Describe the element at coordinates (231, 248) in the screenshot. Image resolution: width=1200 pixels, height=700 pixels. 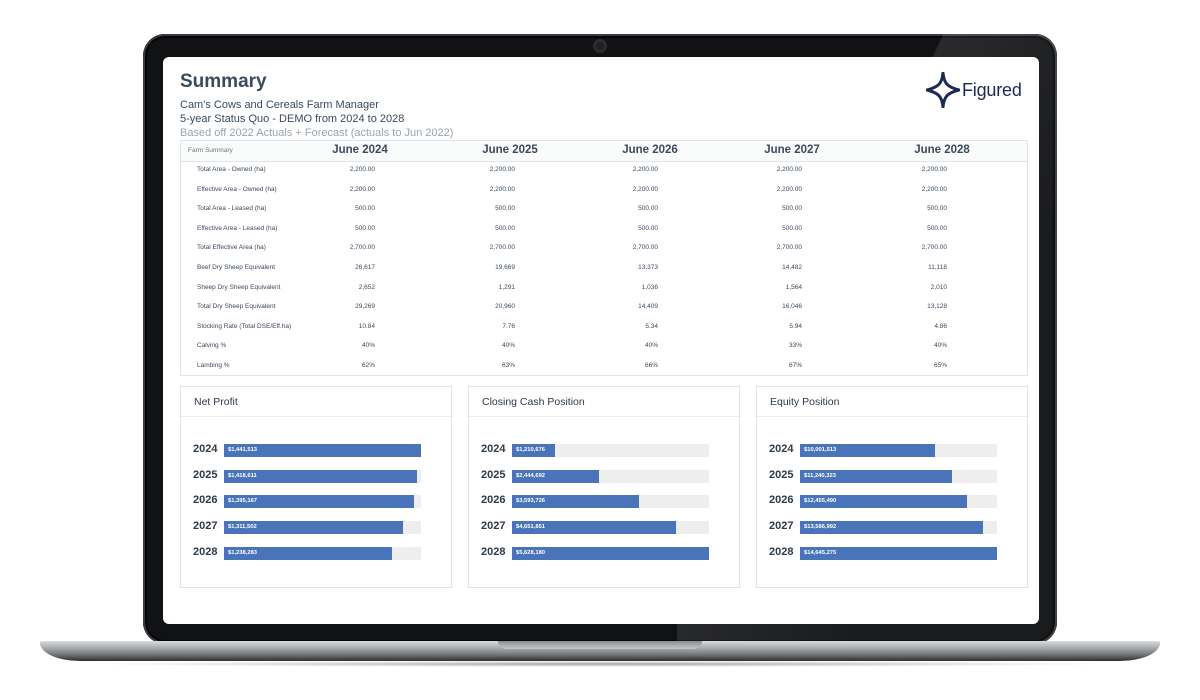
I see `row-label: Total Effective Area (ha)` at that location.